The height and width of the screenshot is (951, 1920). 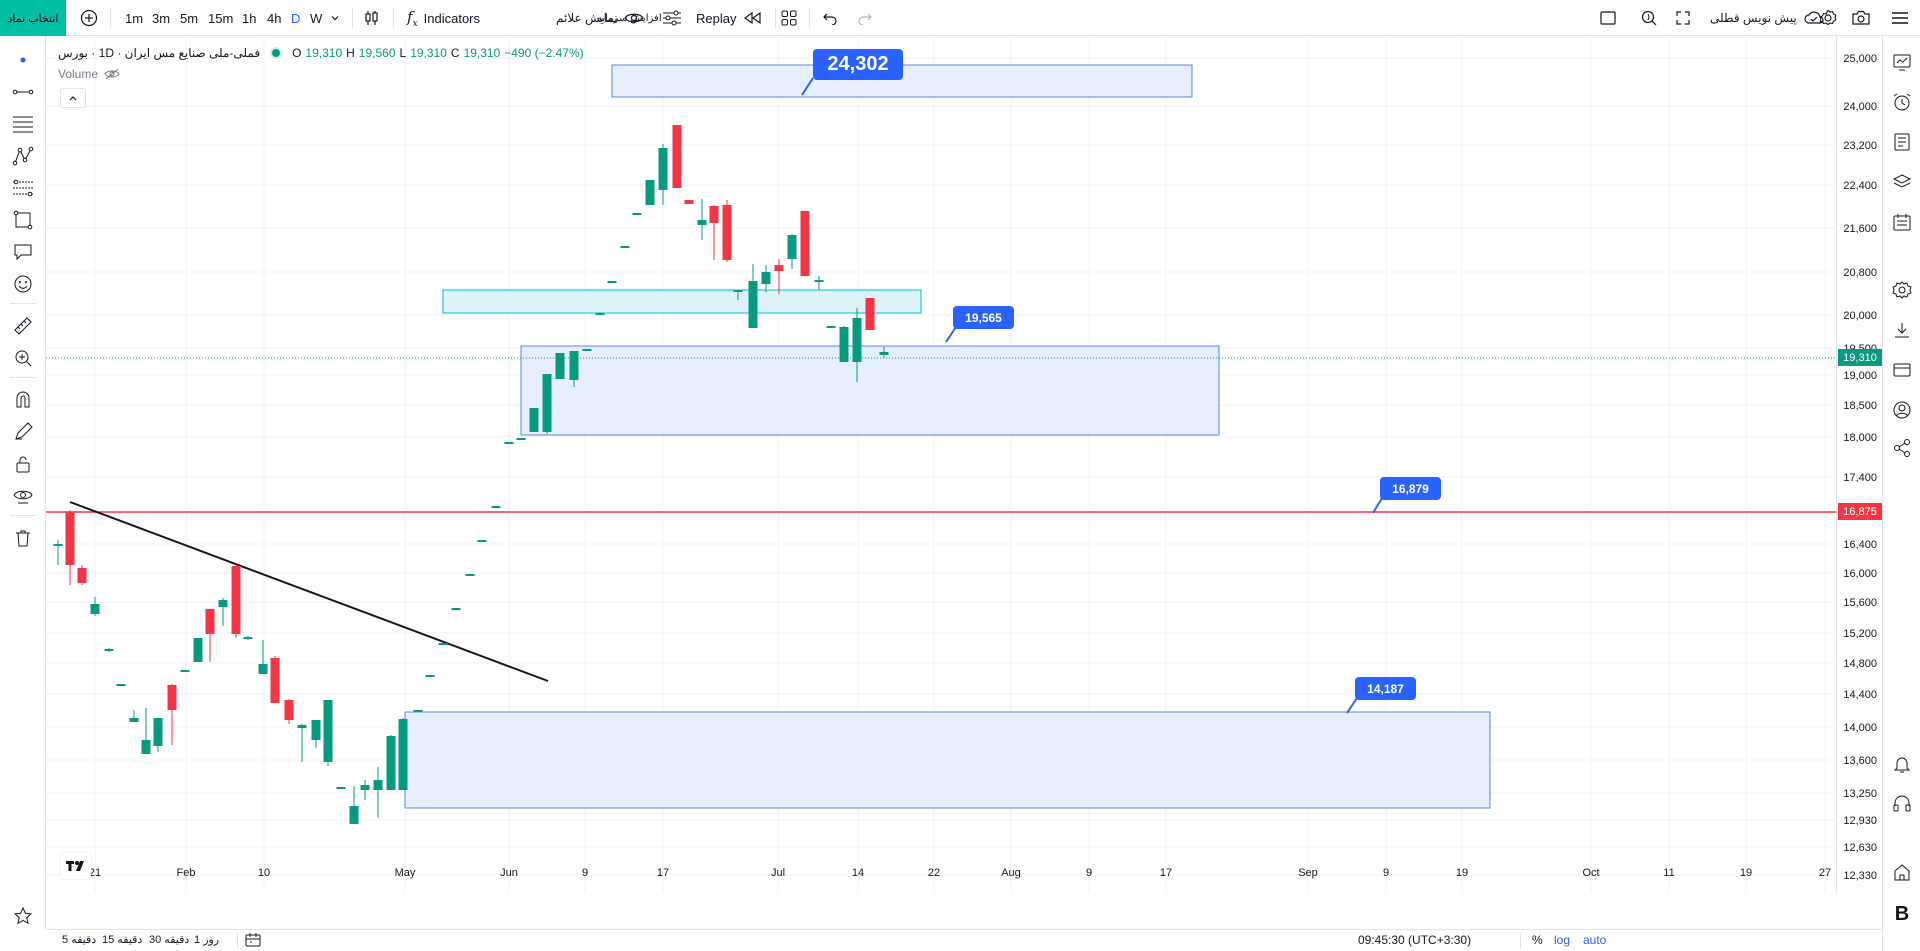 I want to click on eye-hidden-icon, so click(x=112, y=74).